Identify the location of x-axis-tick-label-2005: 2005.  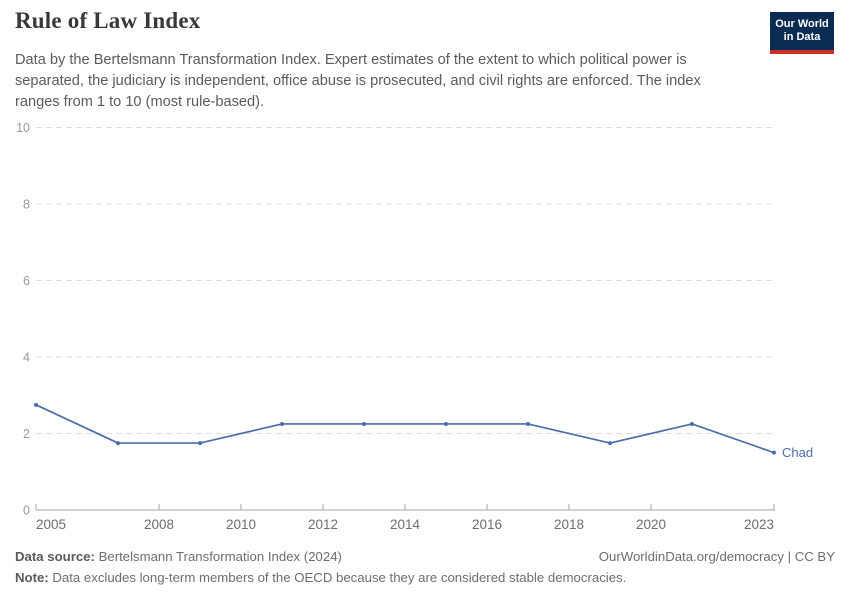
(51, 524).